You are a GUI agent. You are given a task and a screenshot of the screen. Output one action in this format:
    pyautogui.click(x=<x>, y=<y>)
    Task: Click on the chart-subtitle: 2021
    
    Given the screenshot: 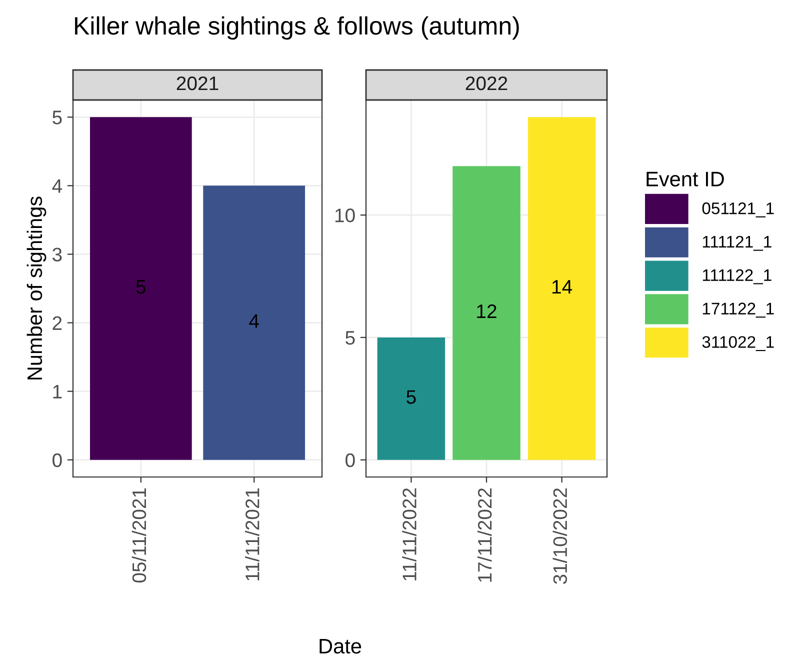 What is the action you would take?
    pyautogui.click(x=197, y=83)
    